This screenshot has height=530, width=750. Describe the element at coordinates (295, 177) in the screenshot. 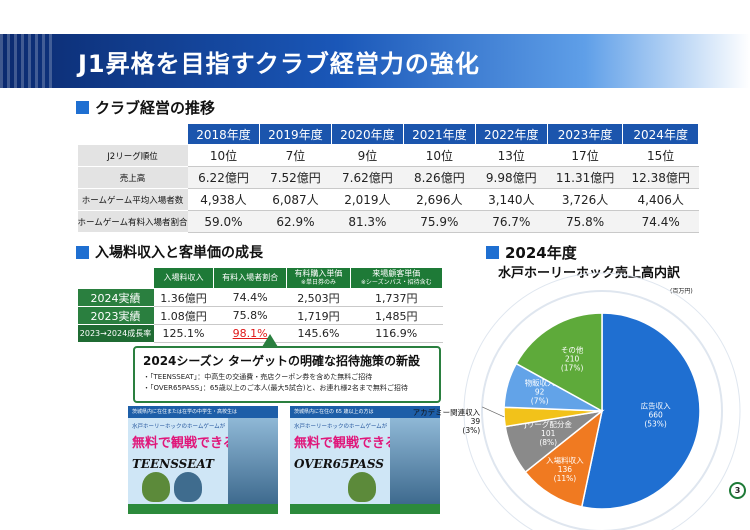

I see `table-cell: 7.52億円` at that location.